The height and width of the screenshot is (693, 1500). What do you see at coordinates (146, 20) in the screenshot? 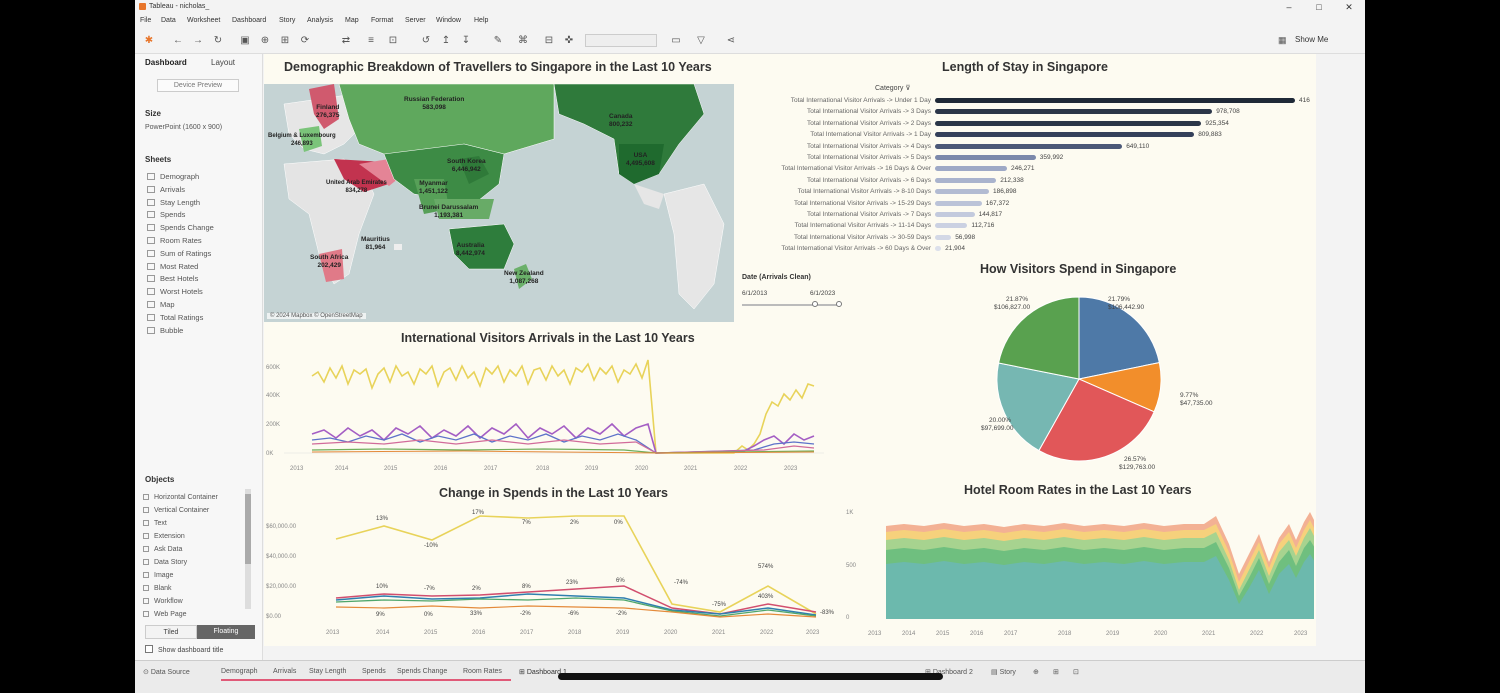
I see `menu-file: File` at bounding box center [146, 20].